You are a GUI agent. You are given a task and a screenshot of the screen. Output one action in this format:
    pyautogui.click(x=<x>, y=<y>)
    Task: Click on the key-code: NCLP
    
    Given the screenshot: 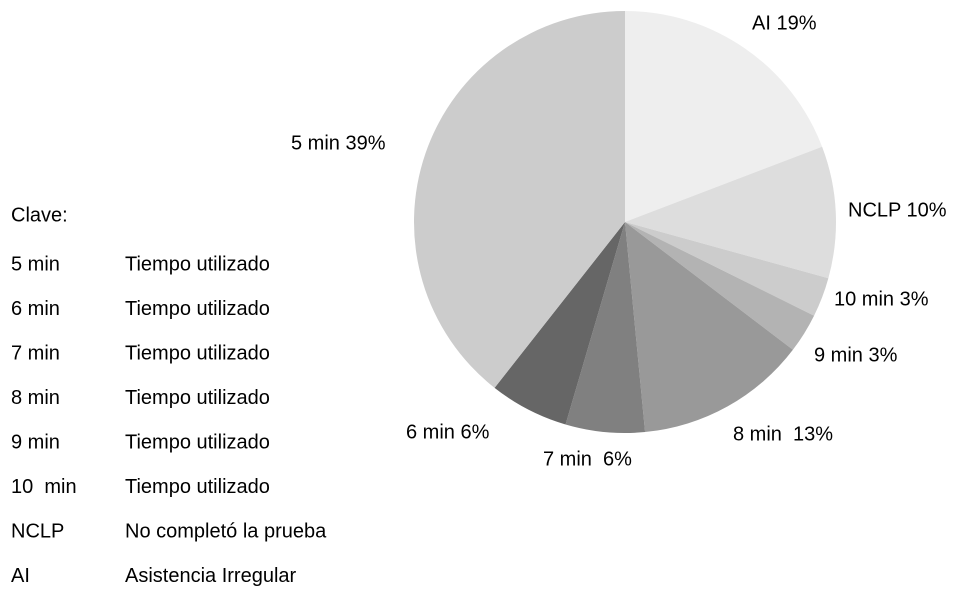 What is the action you would take?
    pyautogui.click(x=37, y=531)
    